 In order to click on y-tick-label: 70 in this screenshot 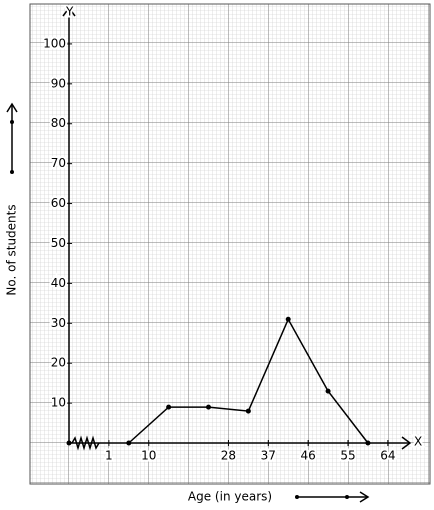, I will do `click(58, 163)`.